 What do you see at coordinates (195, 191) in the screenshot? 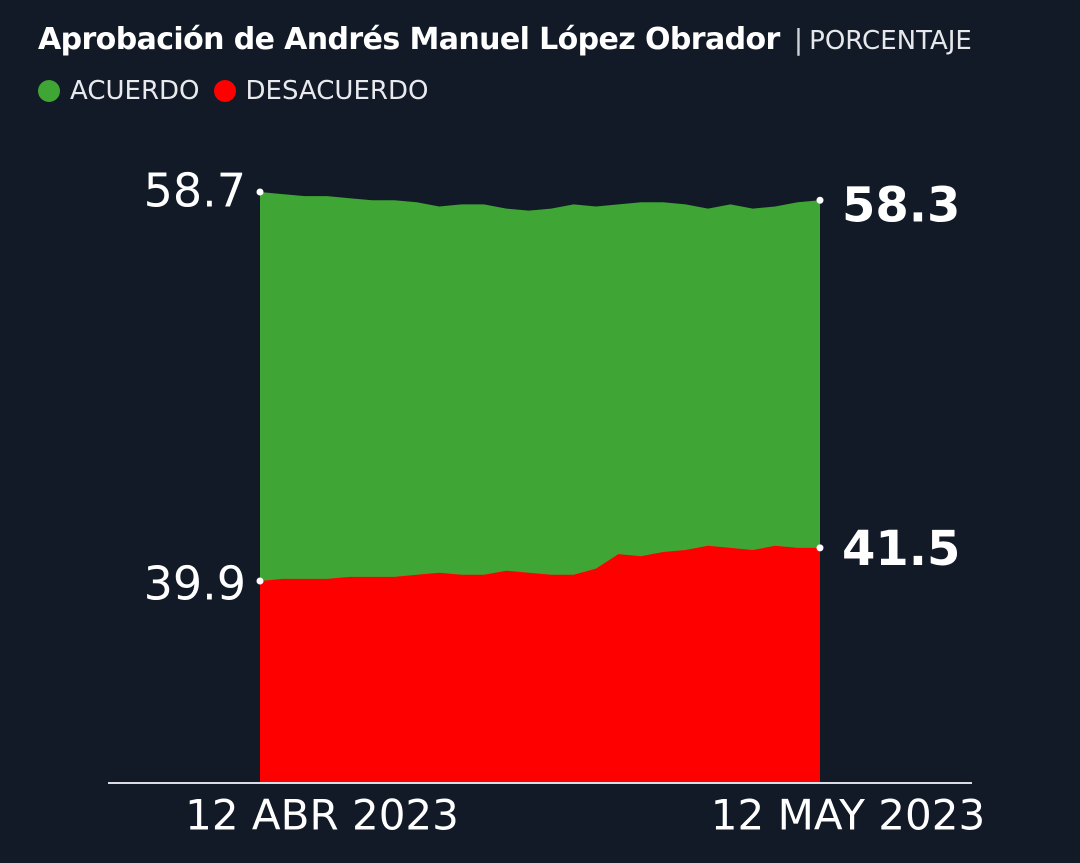
I see `start-value-acuerdo: 58.7` at bounding box center [195, 191].